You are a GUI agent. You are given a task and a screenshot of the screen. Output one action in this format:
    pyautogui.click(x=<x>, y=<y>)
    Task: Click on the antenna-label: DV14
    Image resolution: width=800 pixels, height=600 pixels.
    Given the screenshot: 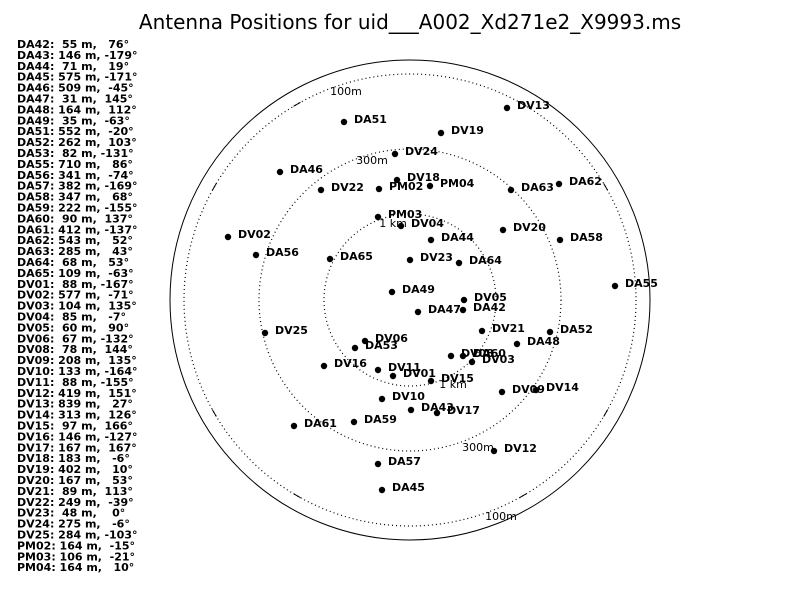 What is the action you would take?
    pyautogui.click(x=562, y=387)
    